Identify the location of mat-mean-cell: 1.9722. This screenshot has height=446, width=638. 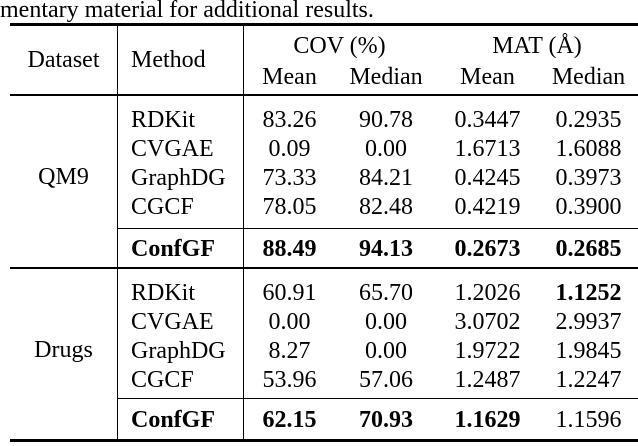
(487, 350).